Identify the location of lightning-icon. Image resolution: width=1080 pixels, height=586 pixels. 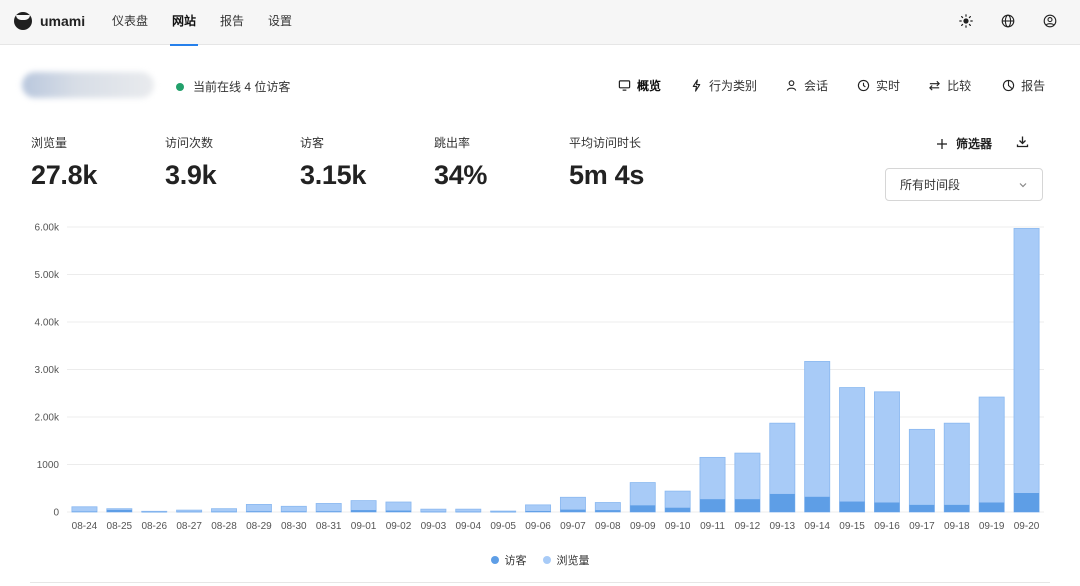
(696, 85).